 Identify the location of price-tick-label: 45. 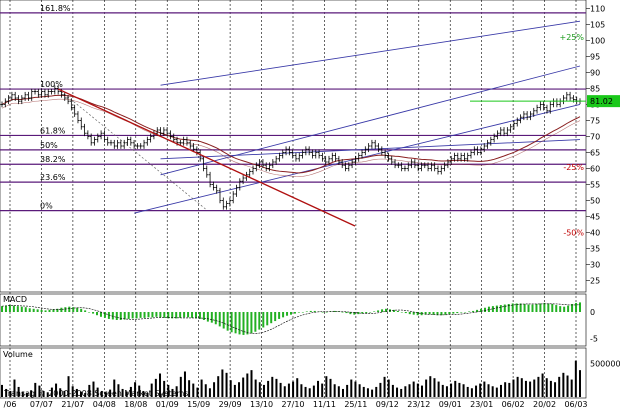
(595, 216).